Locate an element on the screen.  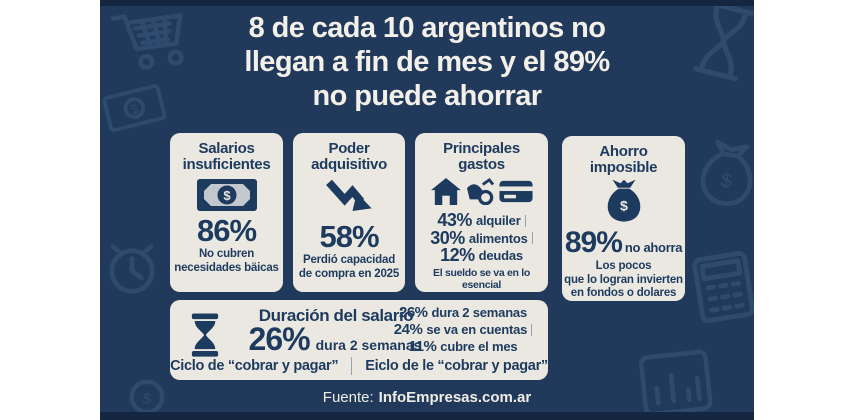
bar-chart-watermark-icon is located at coordinates (676, 384).